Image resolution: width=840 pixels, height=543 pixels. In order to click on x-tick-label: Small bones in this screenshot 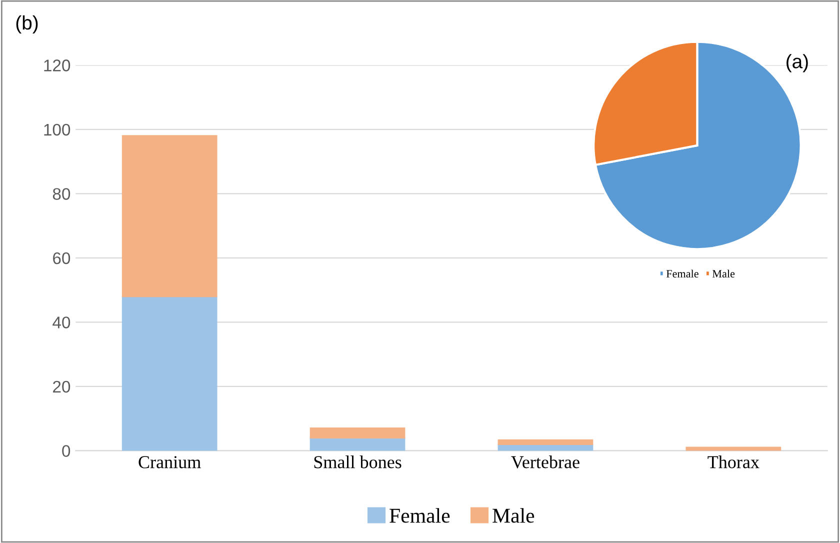, I will do `click(358, 462)`.